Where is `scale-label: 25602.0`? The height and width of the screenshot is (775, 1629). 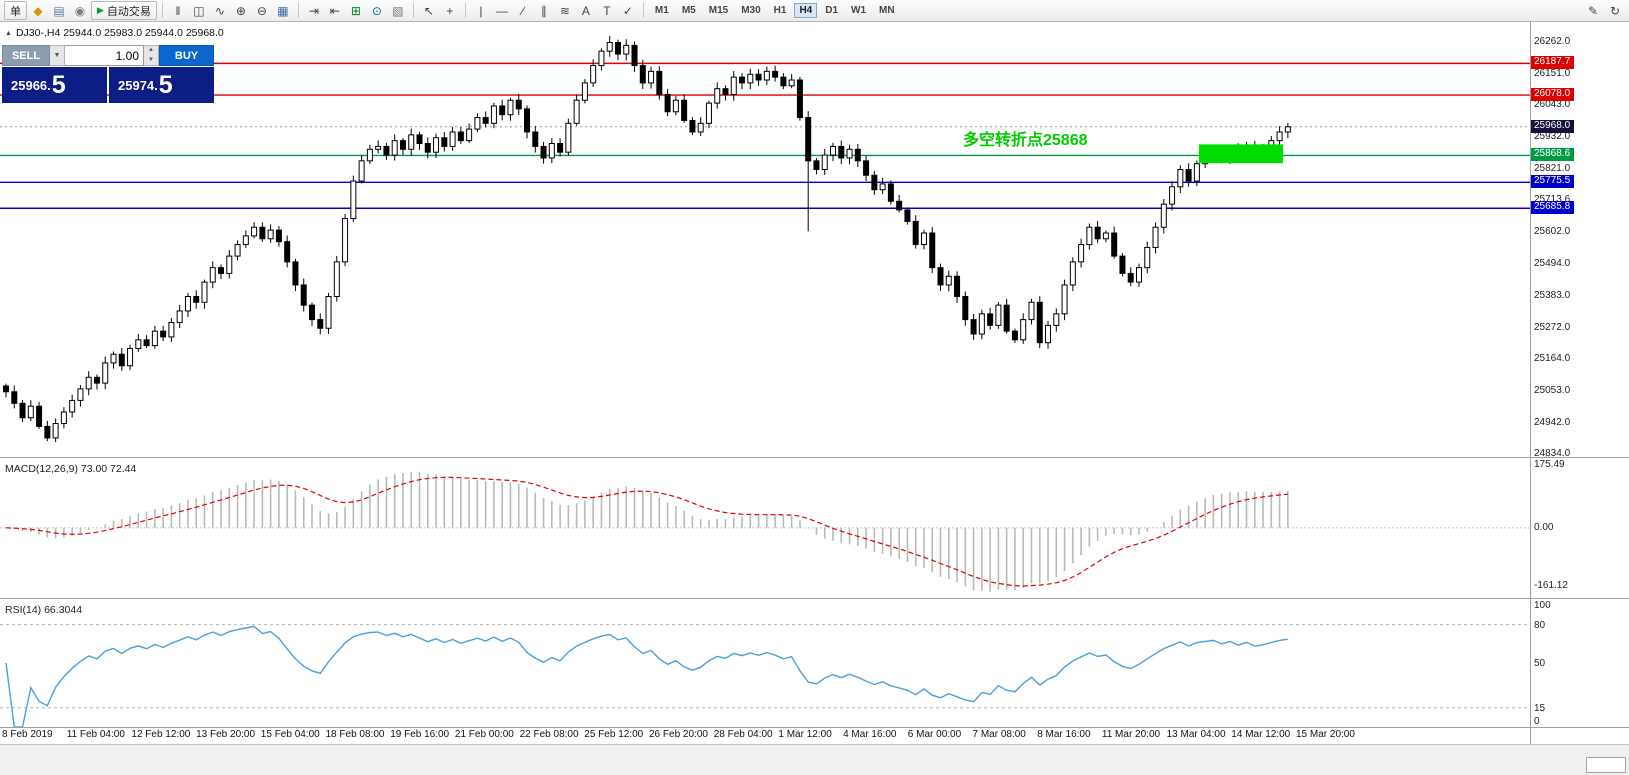 scale-label: 25602.0 is located at coordinates (1552, 232).